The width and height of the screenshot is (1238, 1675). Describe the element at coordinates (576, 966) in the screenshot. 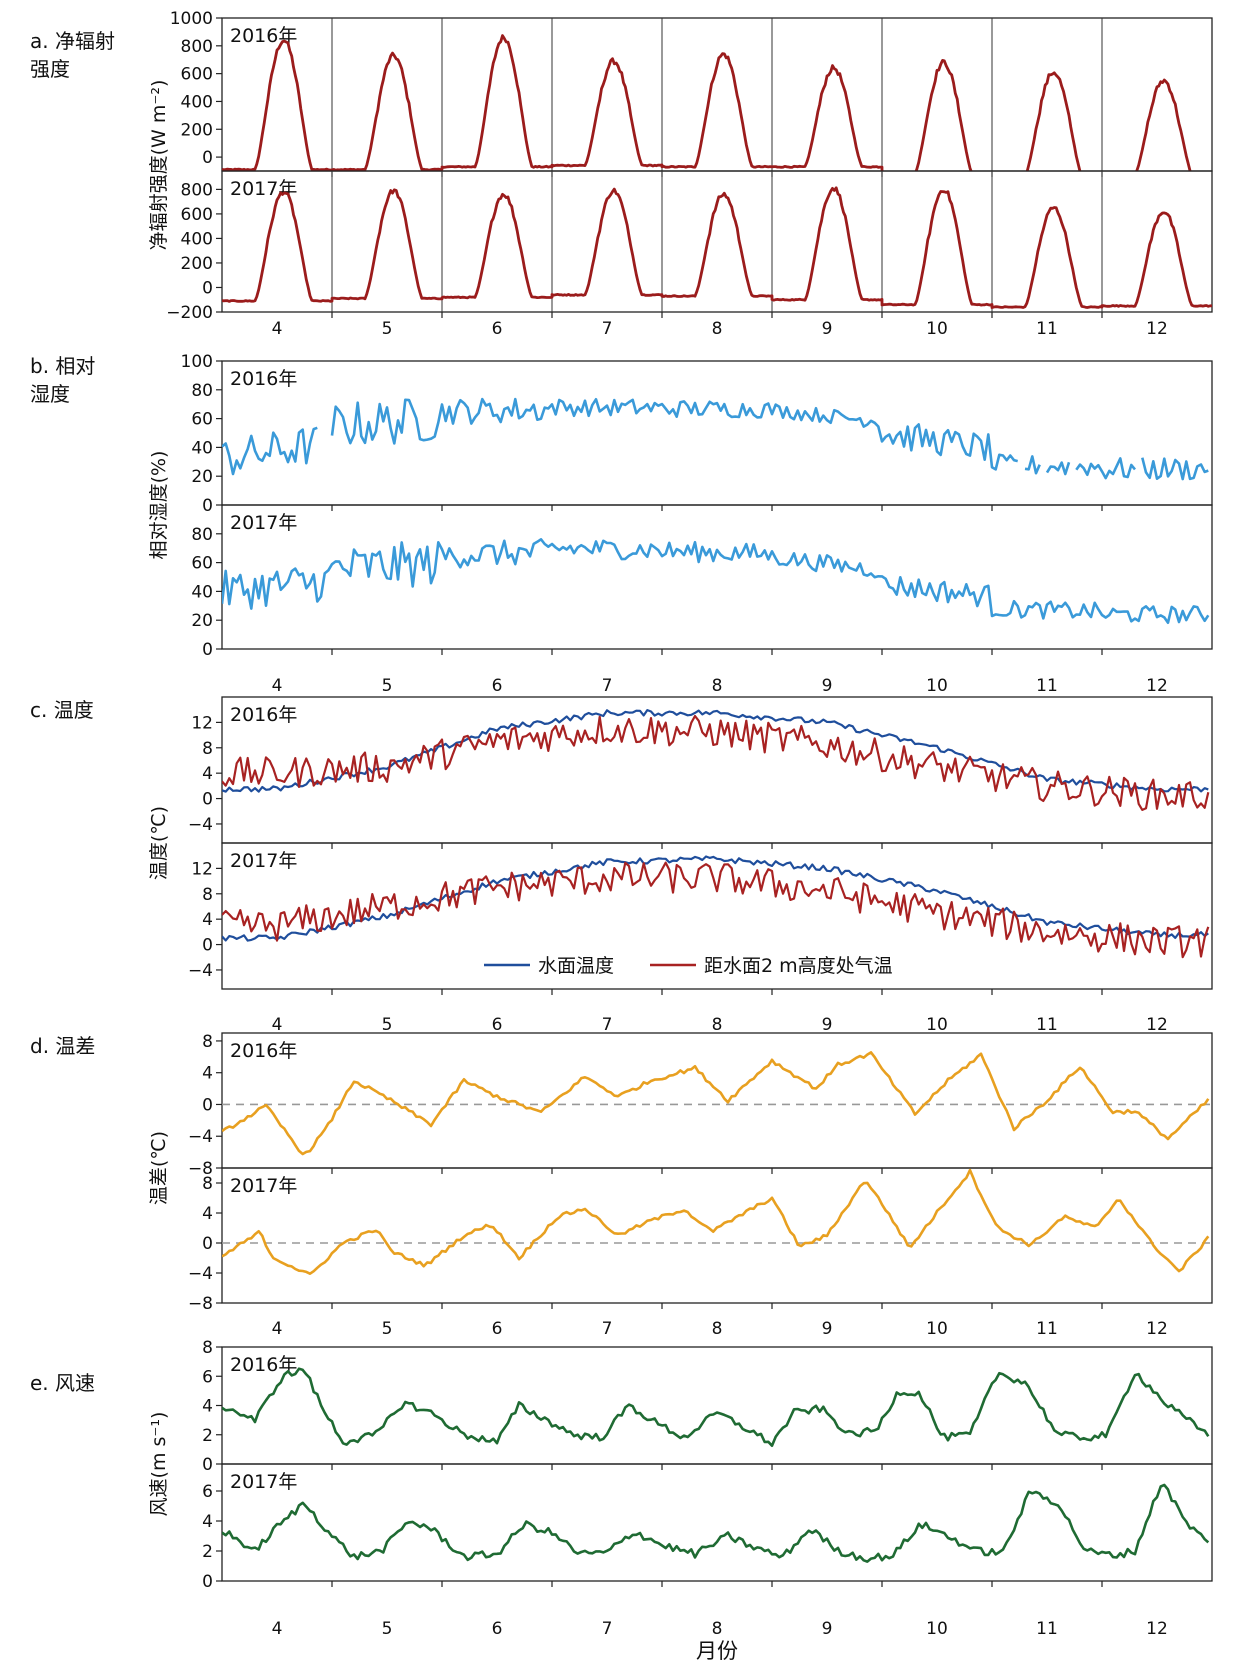

I see `legend-entry: 水面温度` at that location.